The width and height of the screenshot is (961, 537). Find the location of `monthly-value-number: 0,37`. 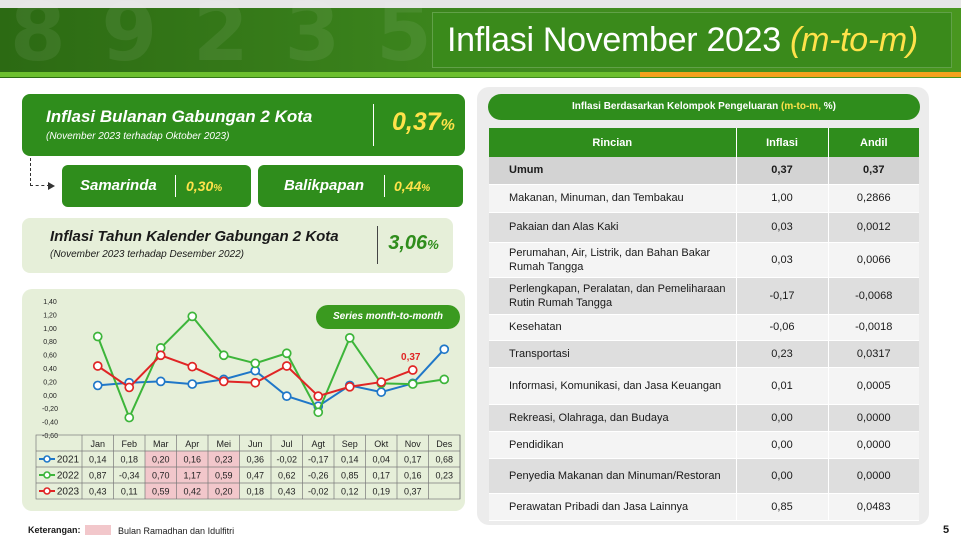

monthly-value-number: 0,37 is located at coordinates (416, 122).